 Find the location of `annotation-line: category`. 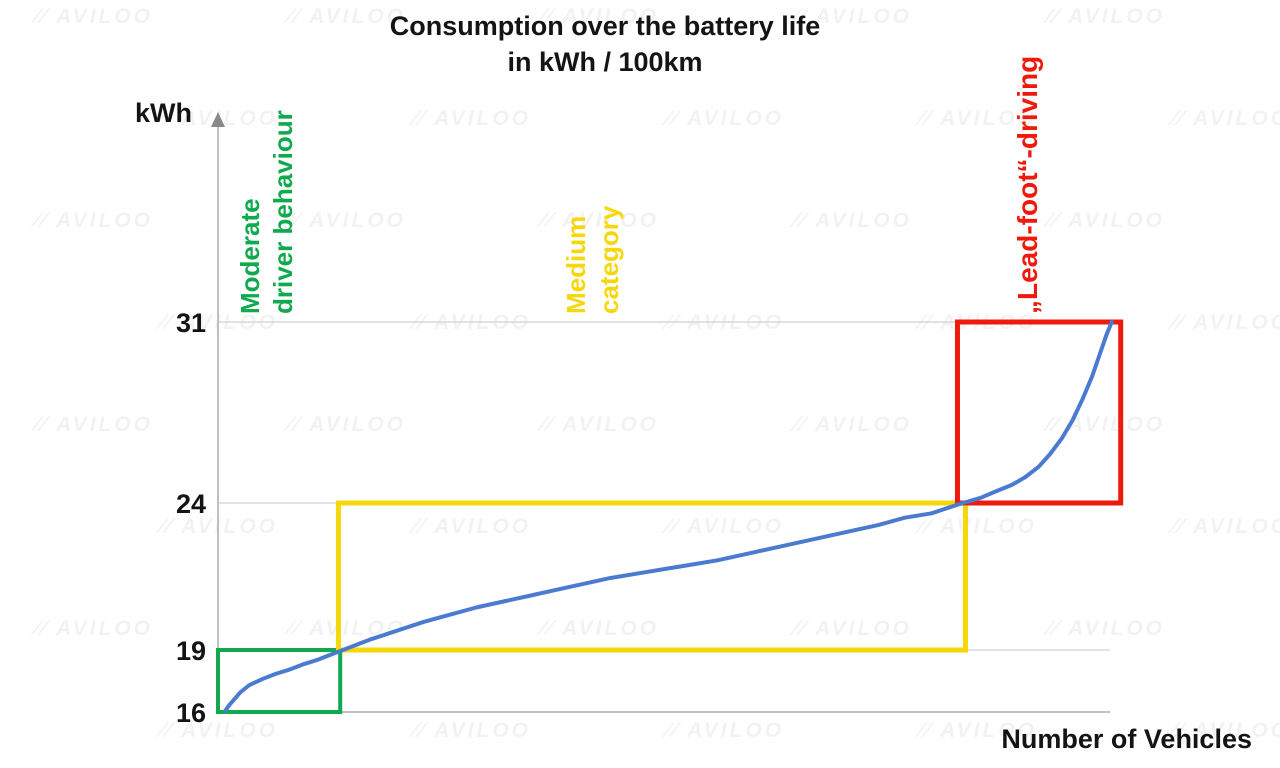

annotation-line: category is located at coordinates (608, 259).